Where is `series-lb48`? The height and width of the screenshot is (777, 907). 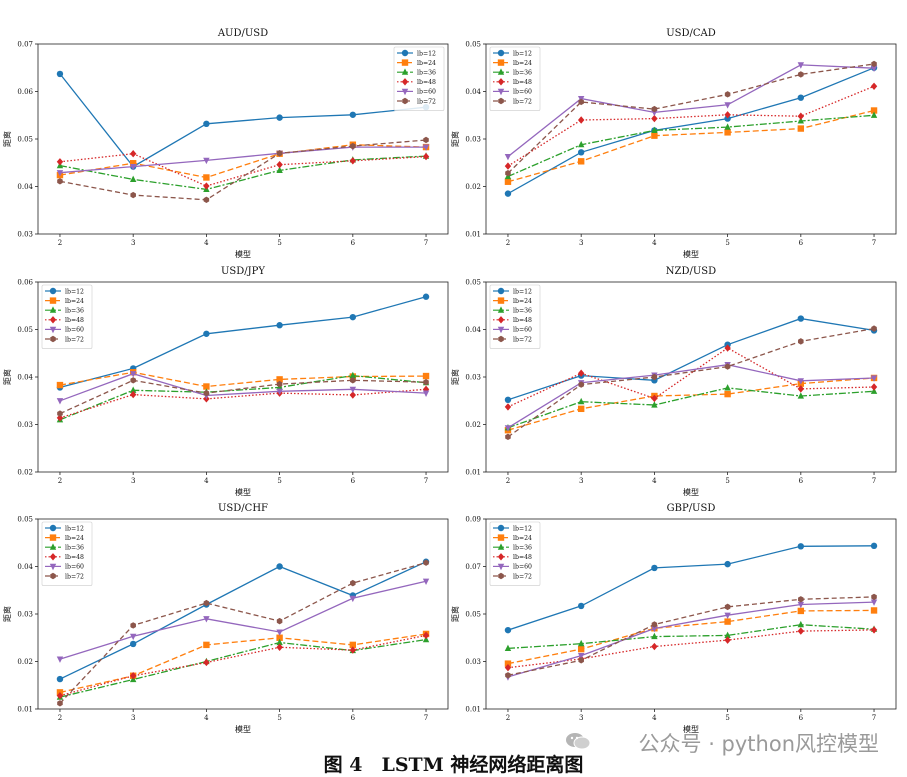 series-lb48 is located at coordinates (243, 170).